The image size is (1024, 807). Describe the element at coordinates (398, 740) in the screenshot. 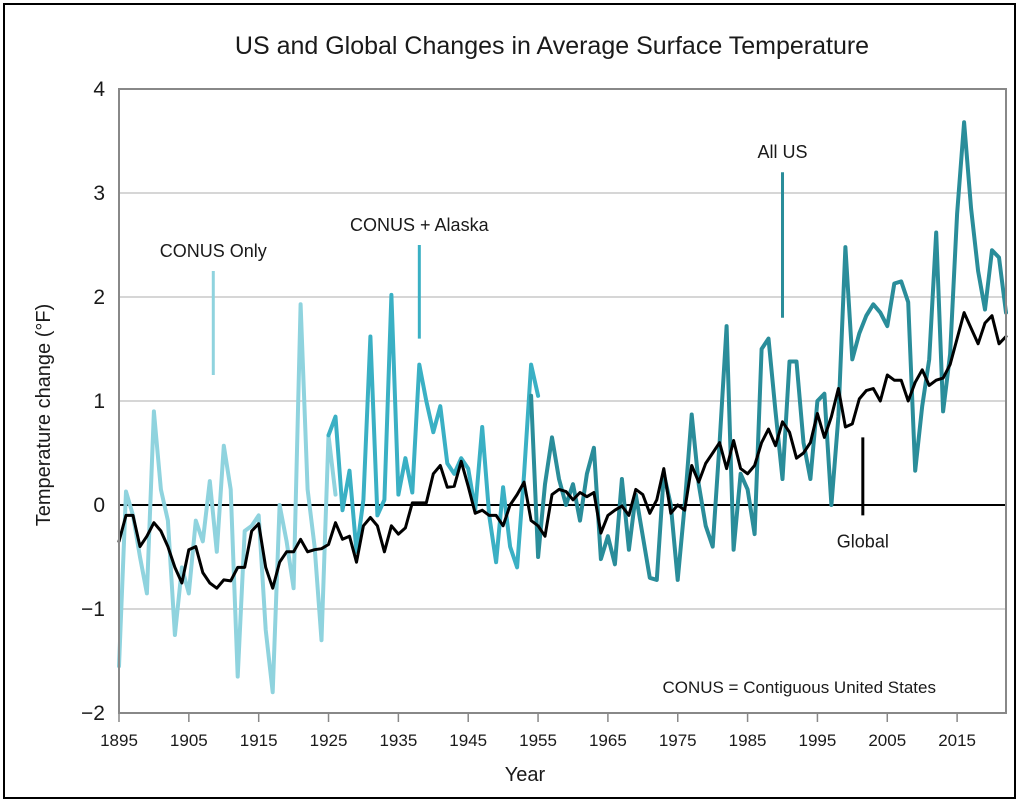

I see `x-tick-label: 1935` at that location.